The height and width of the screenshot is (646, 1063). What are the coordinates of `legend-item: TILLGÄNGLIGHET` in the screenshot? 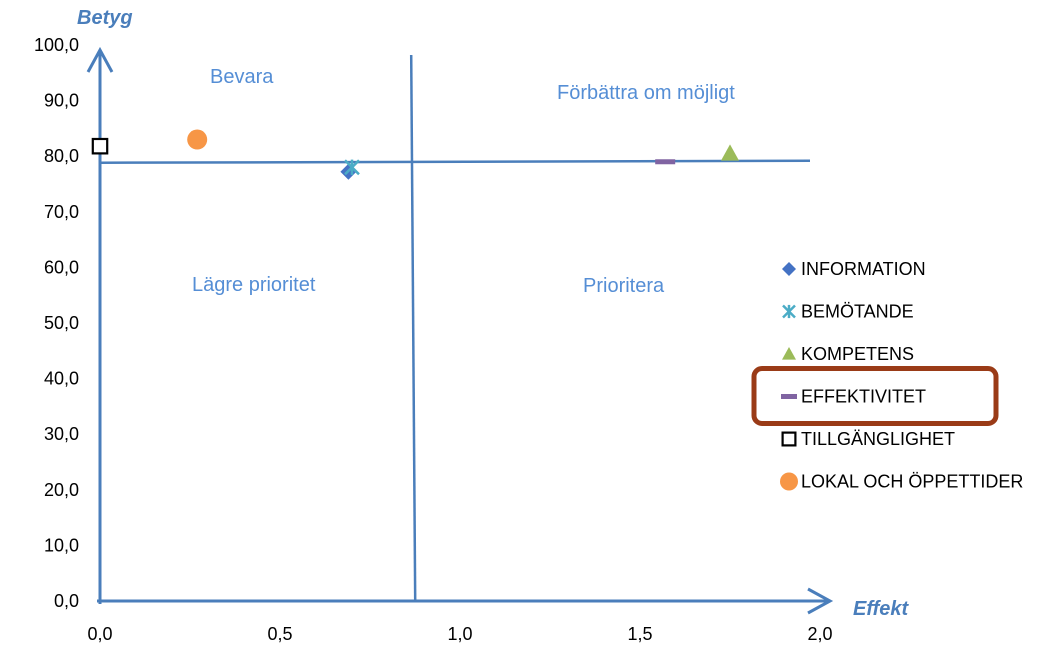 It's located at (868, 439).